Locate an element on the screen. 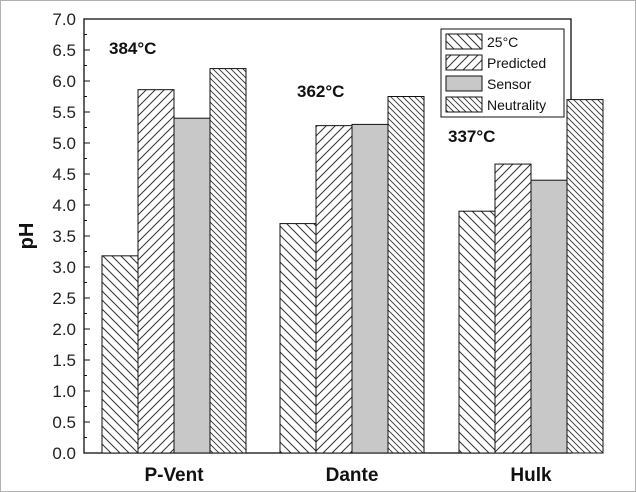 Image resolution: width=636 pixels, height=492 pixels. x-category-label: P-Vent is located at coordinates (174, 475).